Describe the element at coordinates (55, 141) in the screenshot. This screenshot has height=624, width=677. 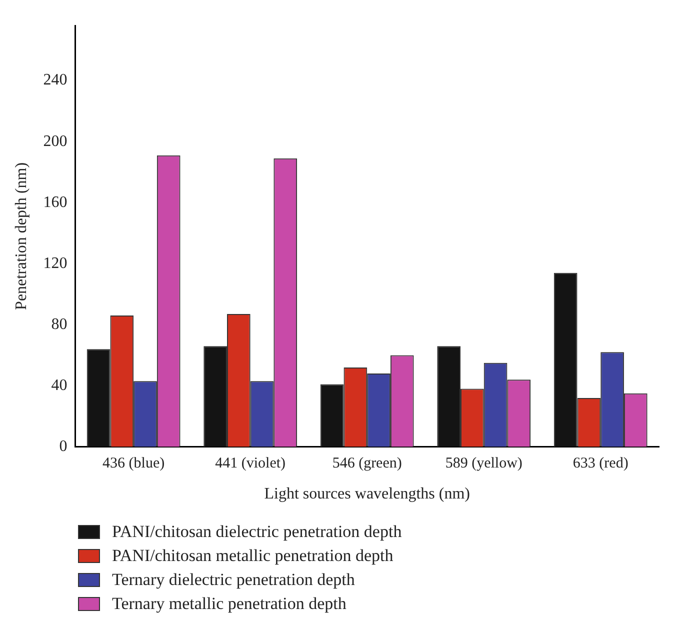
I see `y-tick-label: 200` at that location.